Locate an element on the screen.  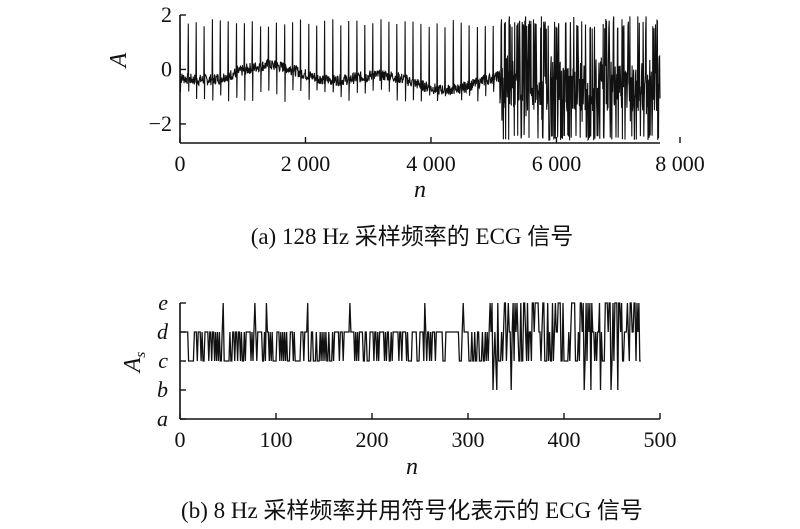
panel-a-y-axis-label: A is located at coordinates (119, 60).